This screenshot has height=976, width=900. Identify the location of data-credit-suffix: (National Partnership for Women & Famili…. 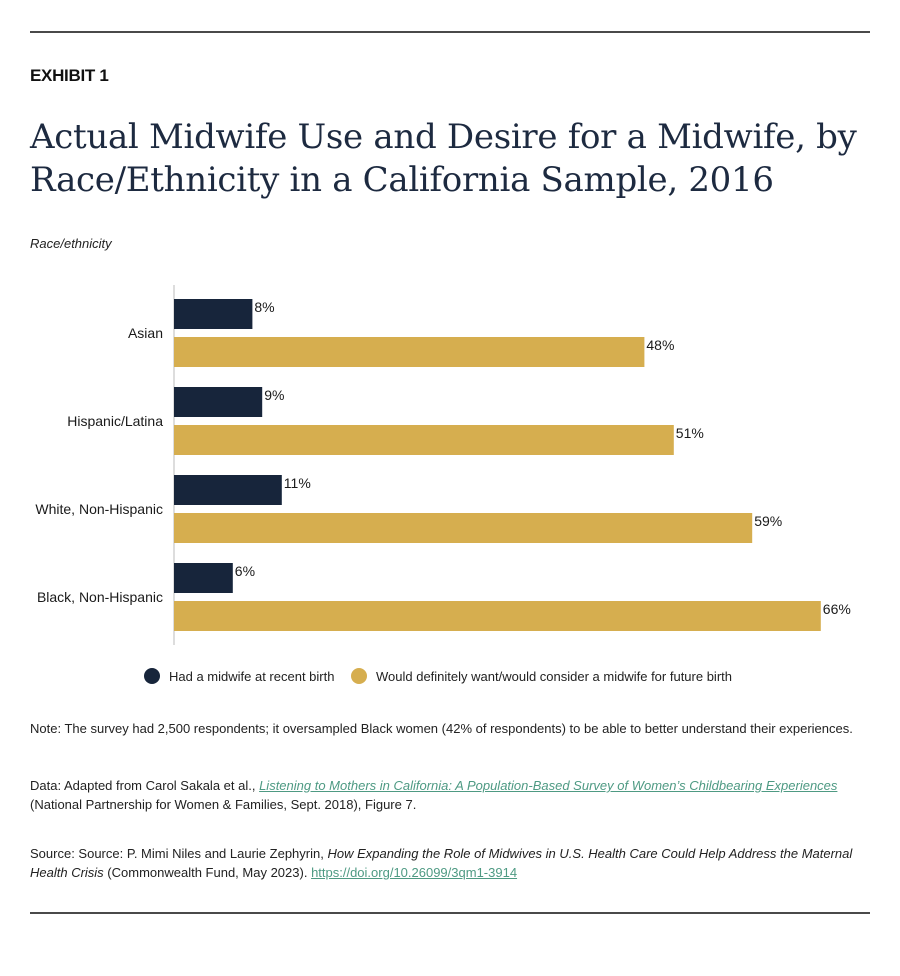
(223, 804).